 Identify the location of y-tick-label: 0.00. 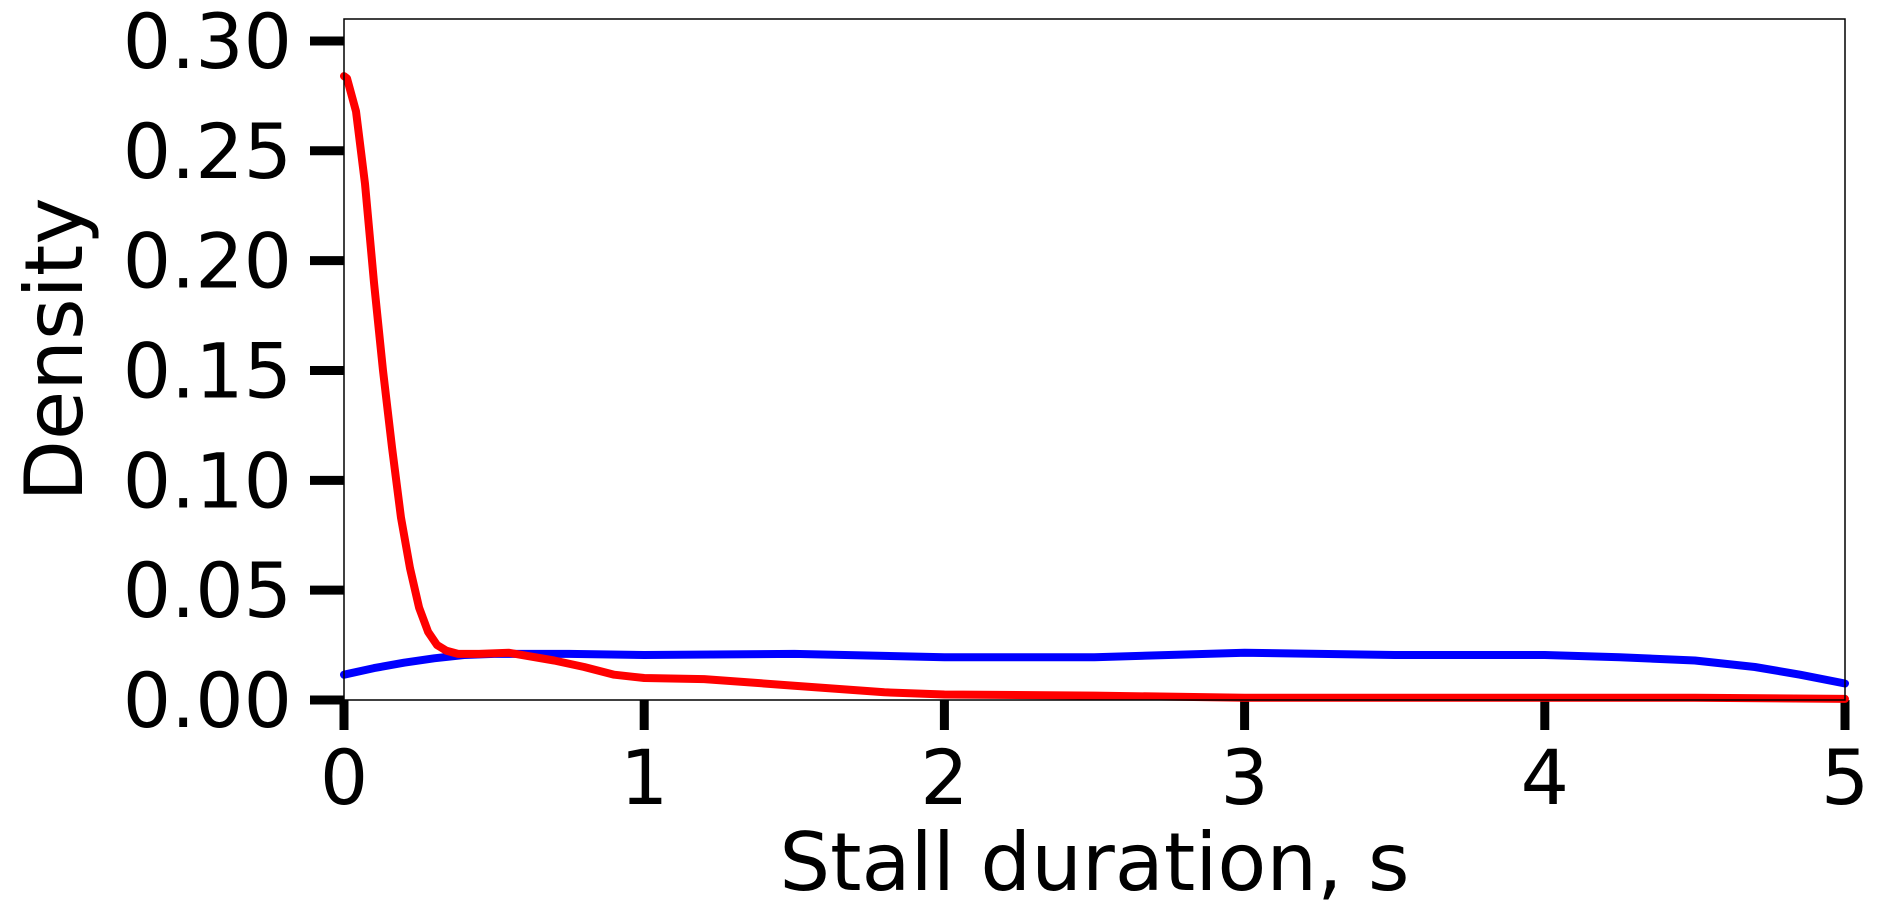
(207, 700).